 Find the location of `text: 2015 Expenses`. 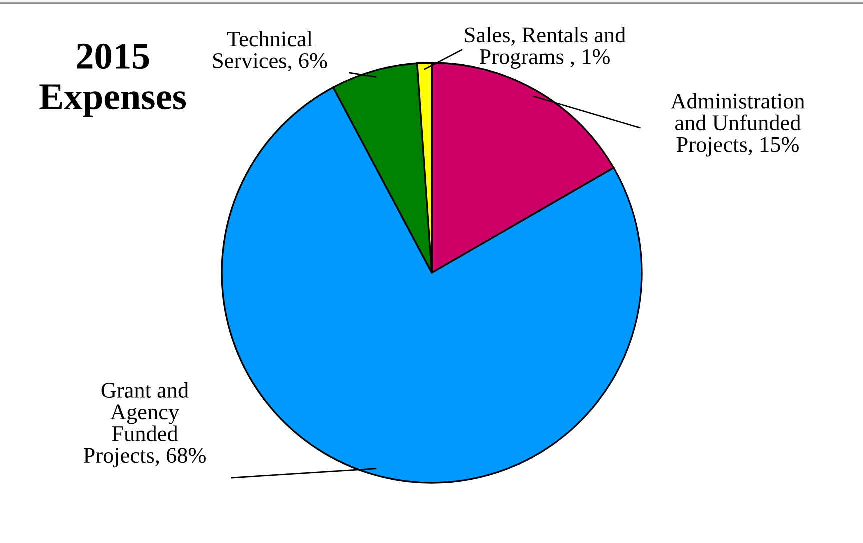

text: 2015 Expenses is located at coordinates (113, 81).